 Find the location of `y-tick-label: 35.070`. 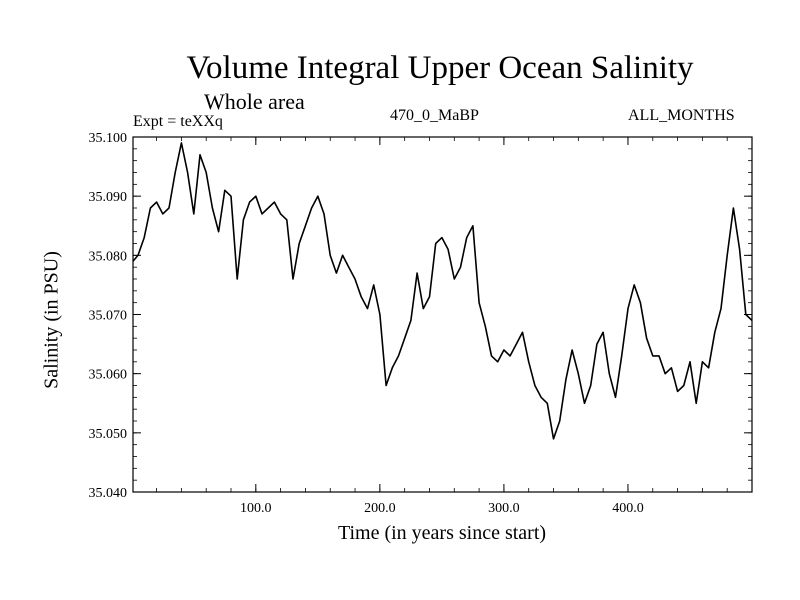

y-tick-label: 35.070 is located at coordinates (108, 316).